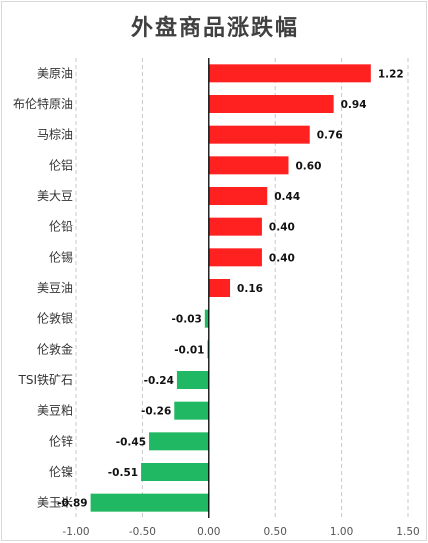  What do you see at coordinates (61, 471) in the screenshot?
I see `category-label: 伦镍` at bounding box center [61, 471].